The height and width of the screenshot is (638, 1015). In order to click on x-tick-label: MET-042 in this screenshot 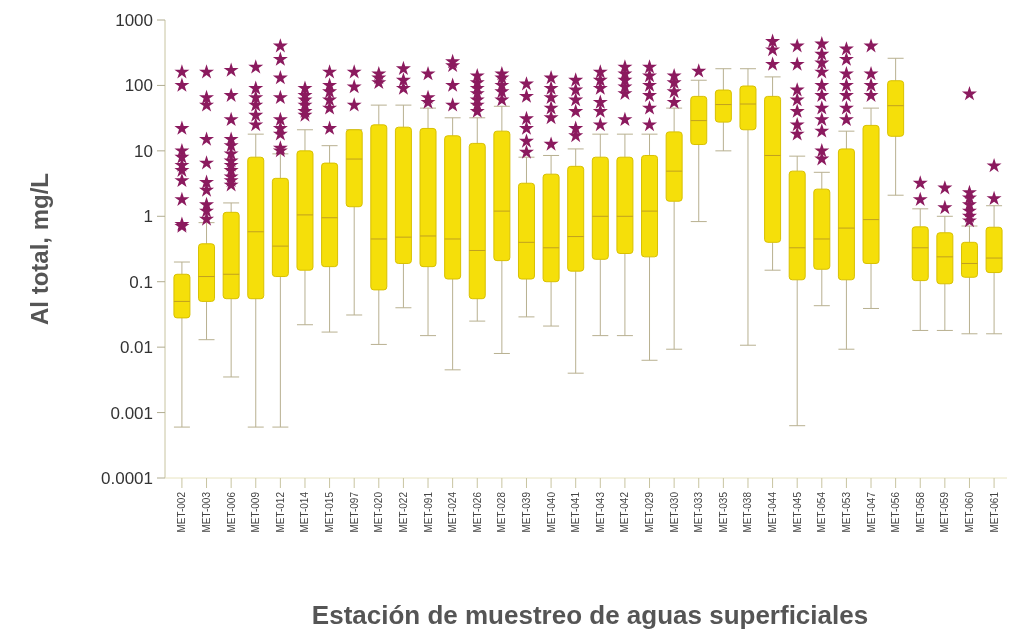, I will do `click(625, 512)`.